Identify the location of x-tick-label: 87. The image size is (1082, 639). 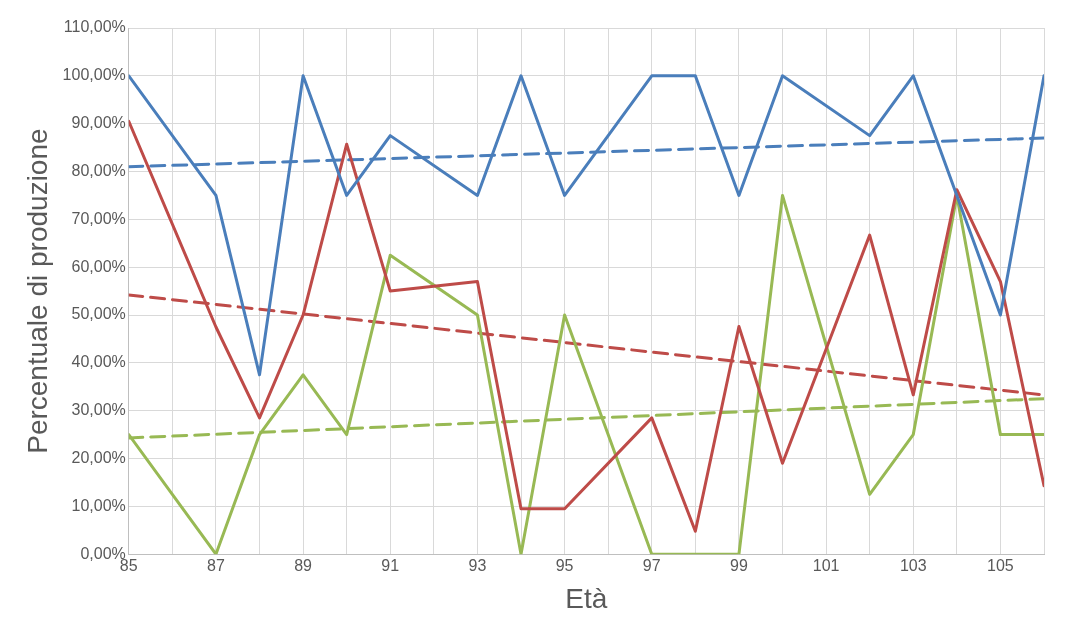
(216, 566).